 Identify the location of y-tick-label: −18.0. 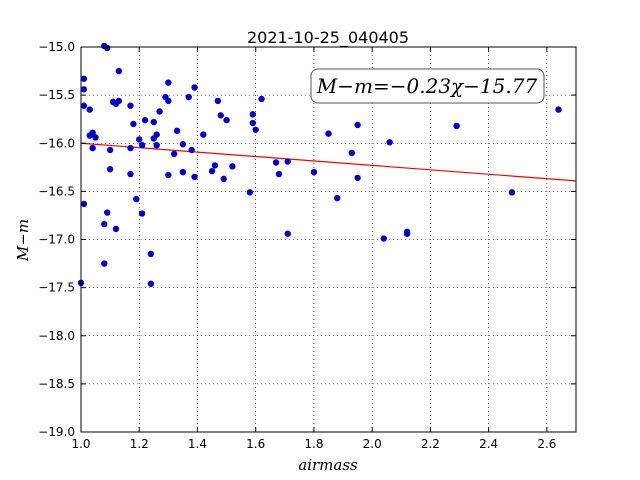
(56, 336).